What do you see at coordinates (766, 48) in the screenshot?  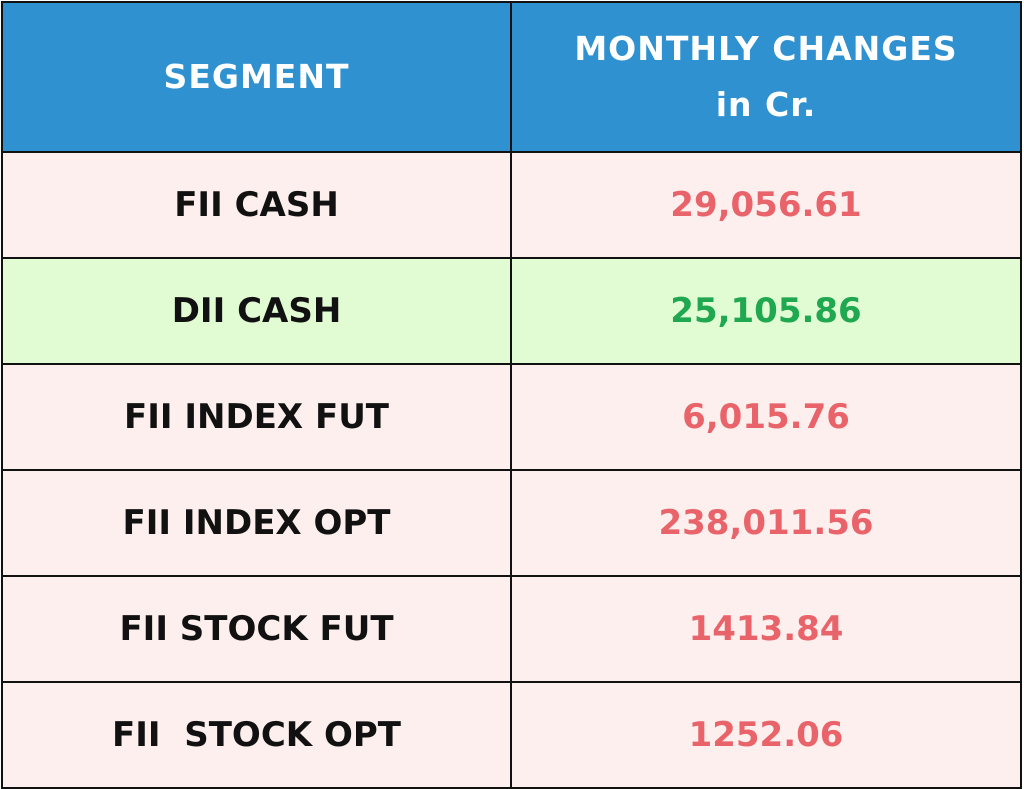 I see `monthly-changes-header-line1: MONTHLY CHANGES` at bounding box center [766, 48].